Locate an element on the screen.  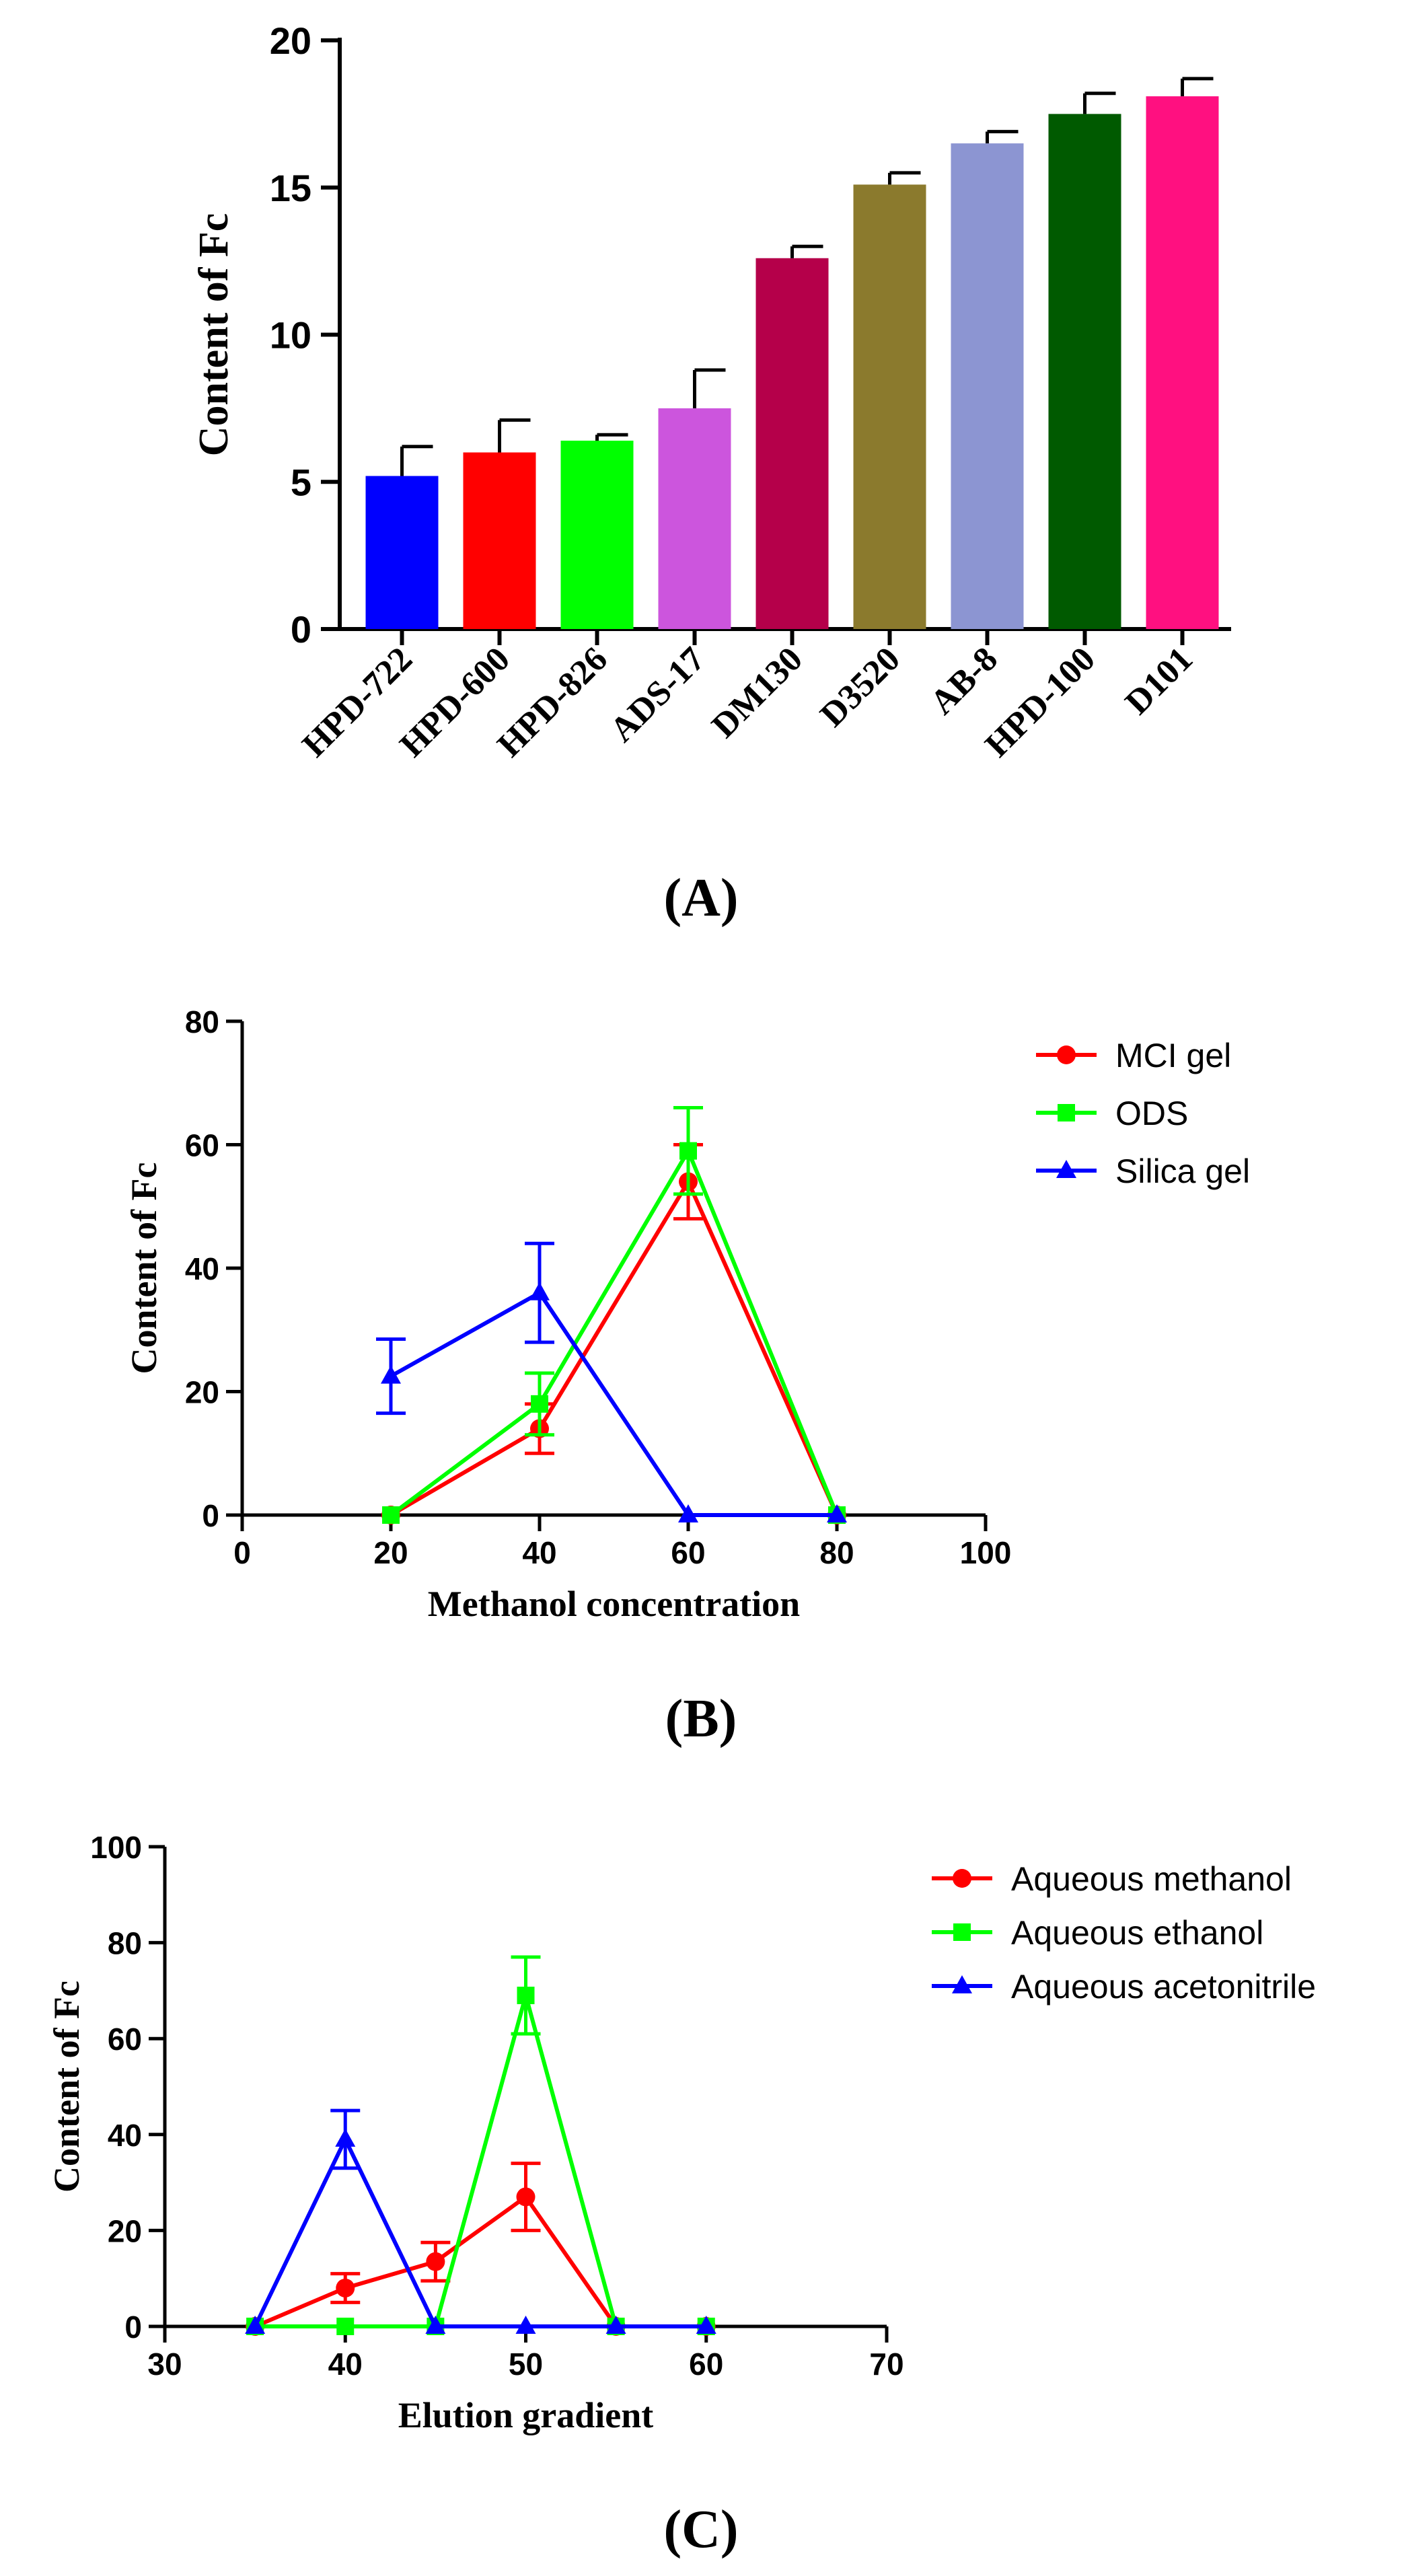
x-tick-label: 80 is located at coordinates (836, 1552).